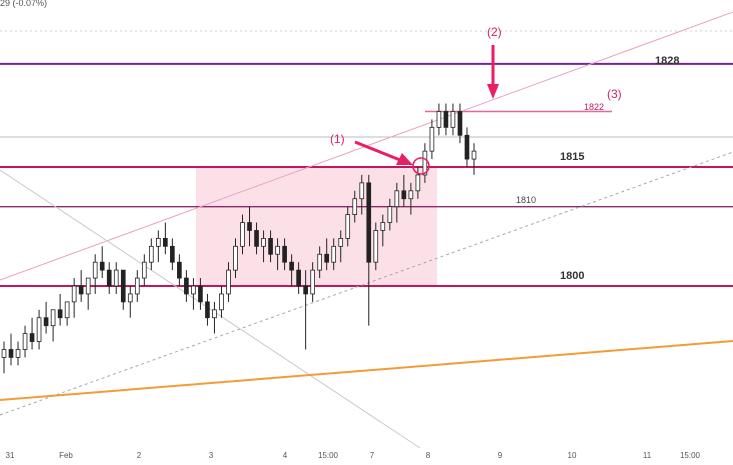  Describe the element at coordinates (572, 276) in the screenshot. I see `level-label-1800: 1800` at that location.